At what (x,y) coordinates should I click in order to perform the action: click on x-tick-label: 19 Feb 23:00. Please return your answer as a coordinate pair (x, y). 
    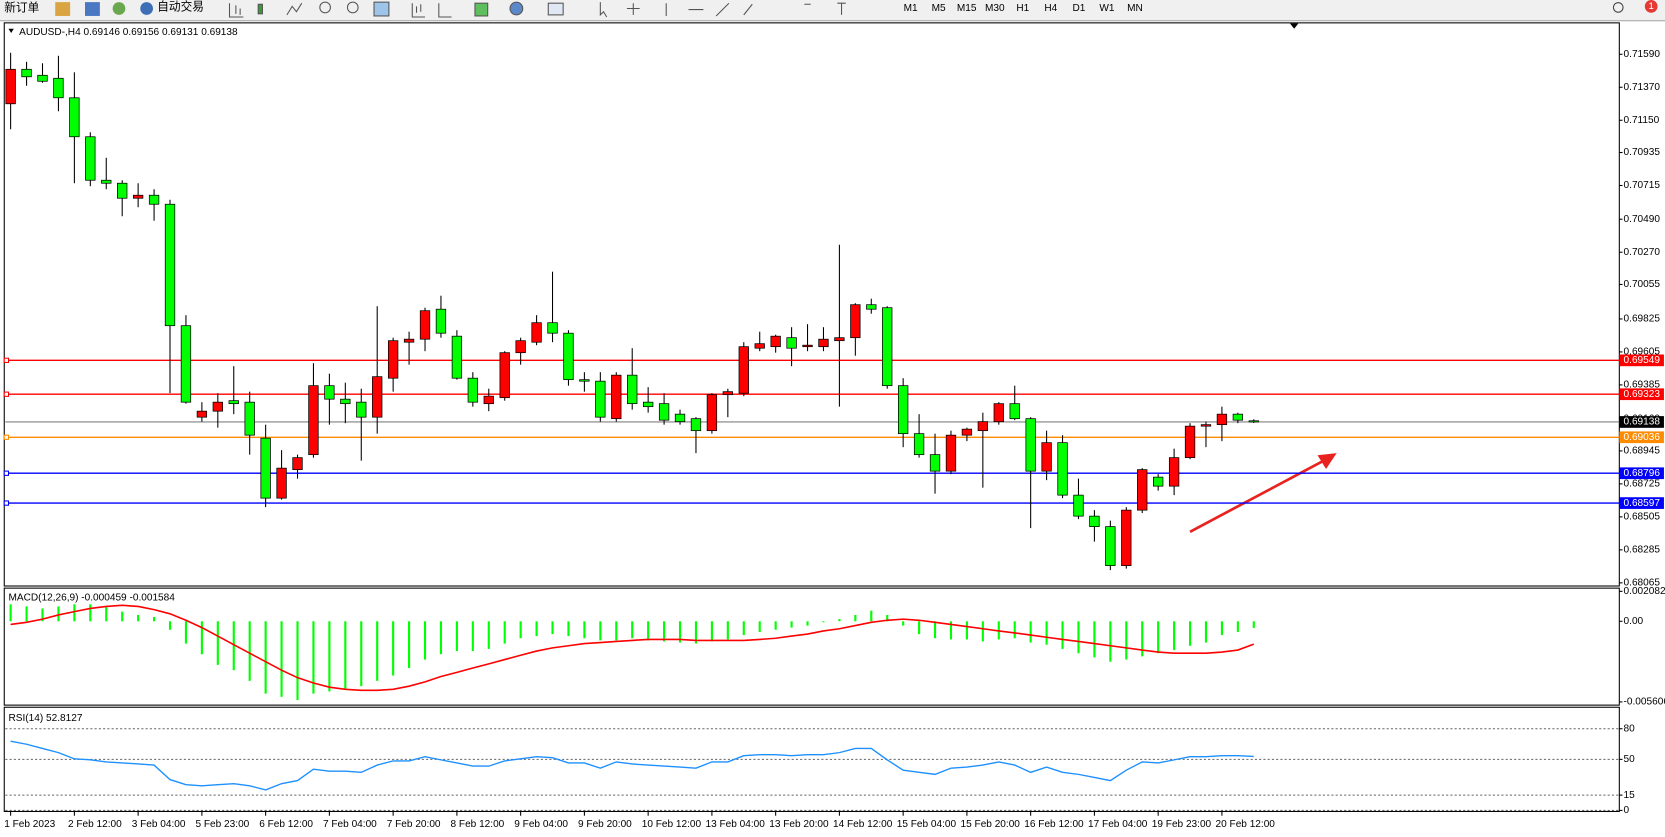
    Looking at the image, I should click on (1182, 824).